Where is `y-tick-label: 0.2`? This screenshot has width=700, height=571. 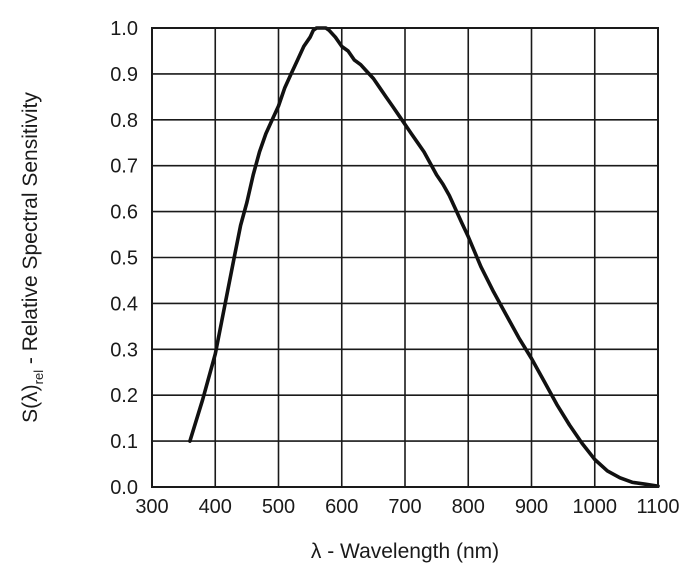
y-tick-label: 0.2 is located at coordinates (124, 396).